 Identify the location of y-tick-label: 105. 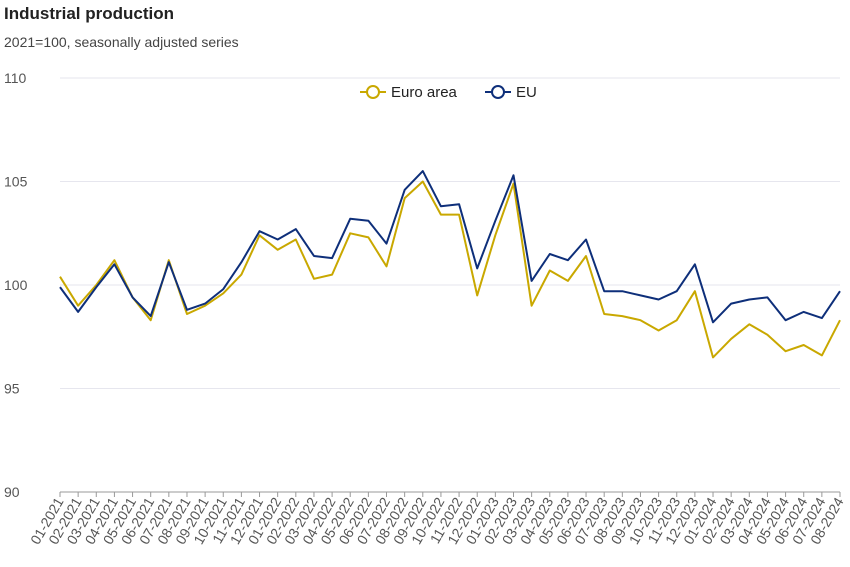
(16, 182).